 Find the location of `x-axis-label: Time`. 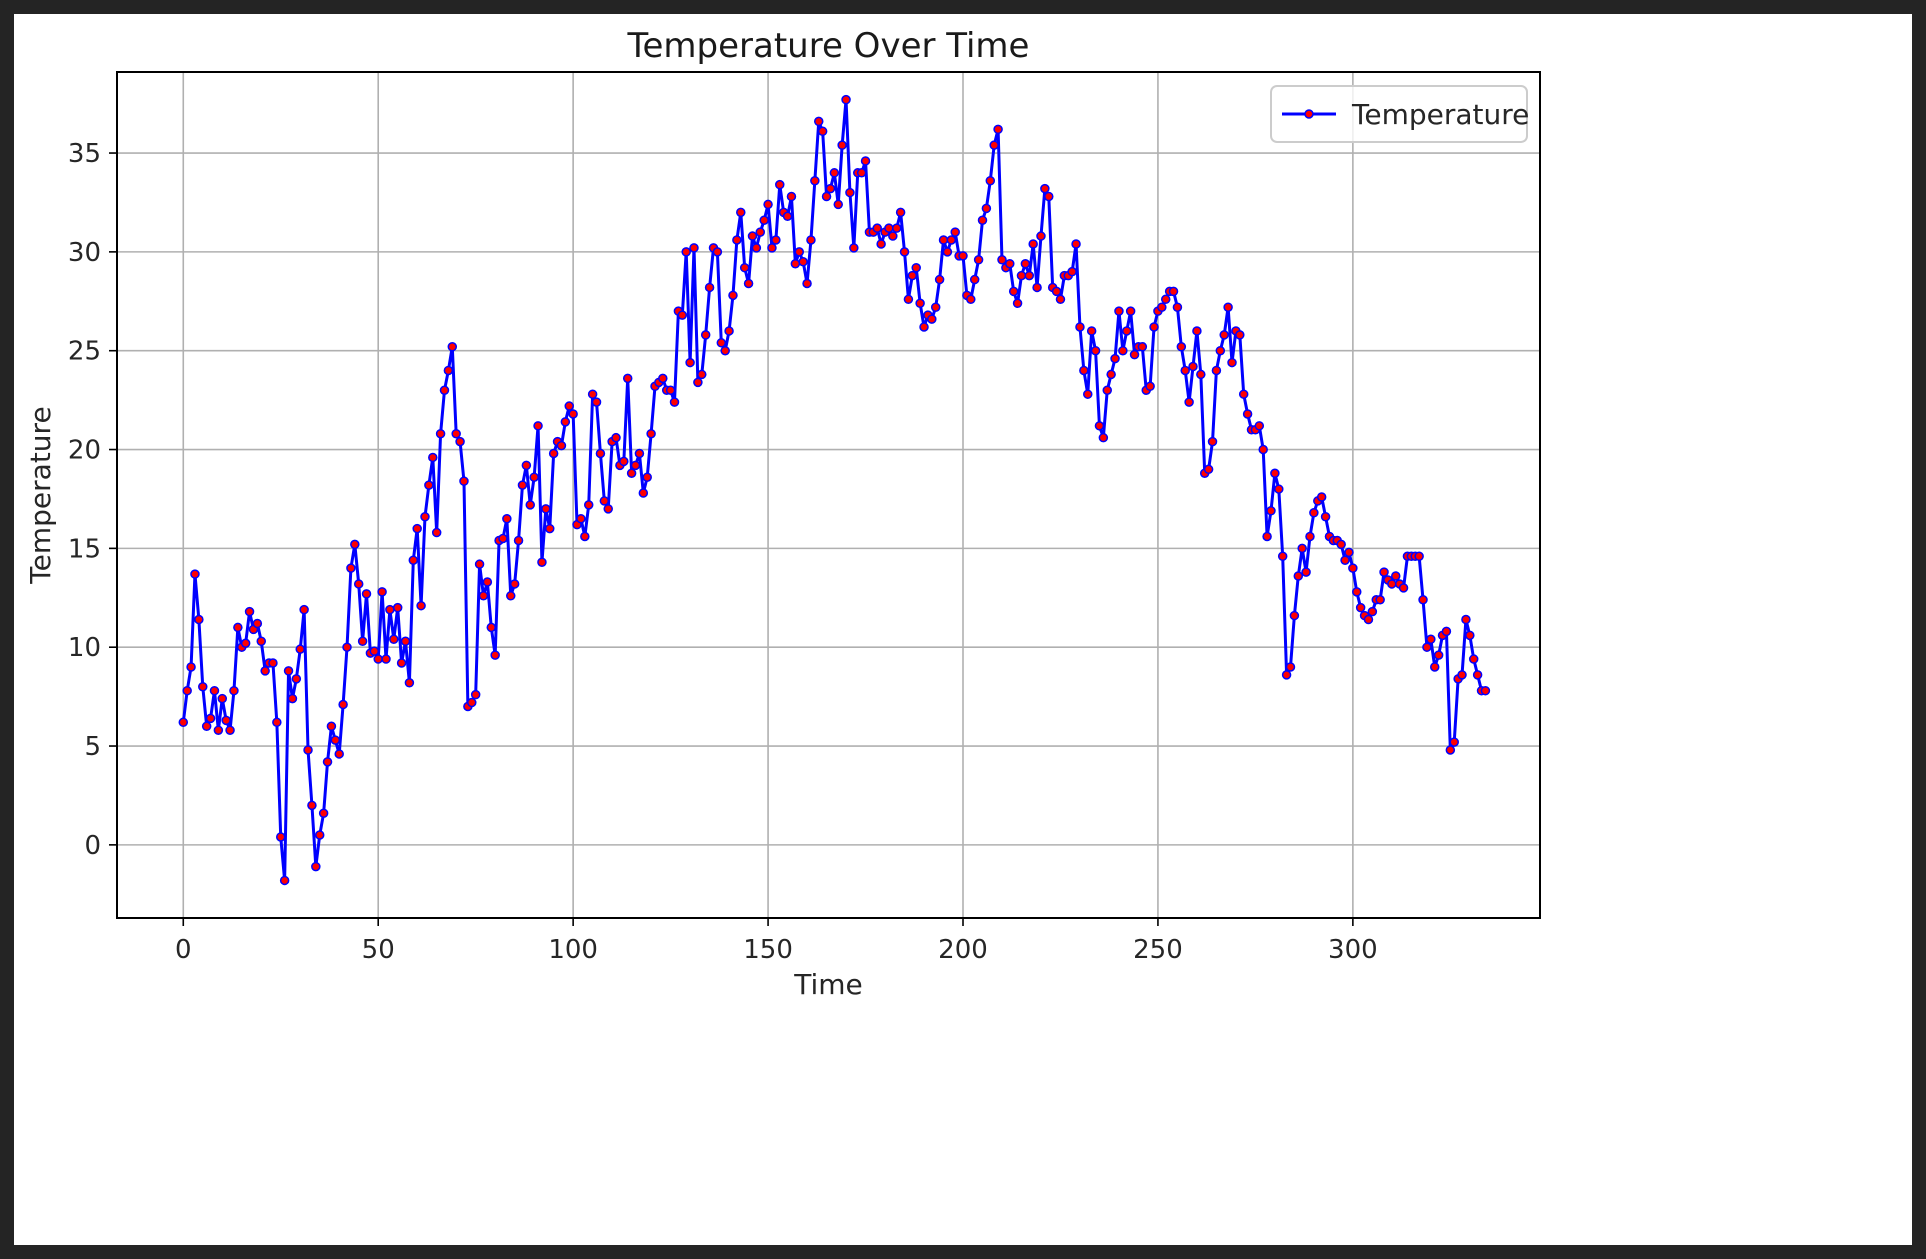

x-axis-label: Time is located at coordinates (828, 984).